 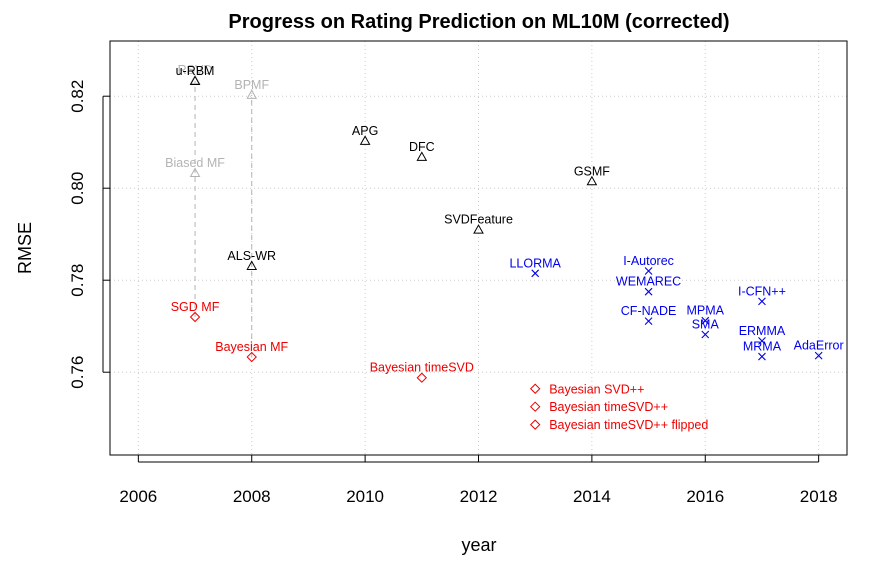 What do you see at coordinates (535, 263) in the screenshot?
I see `point-label: LLORMA` at bounding box center [535, 263].